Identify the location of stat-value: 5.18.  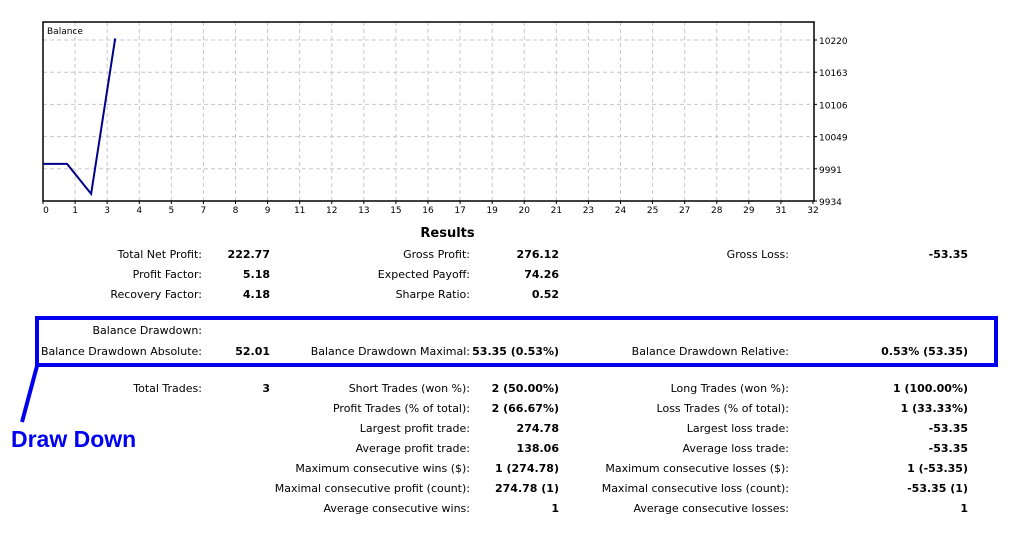
(256, 274).